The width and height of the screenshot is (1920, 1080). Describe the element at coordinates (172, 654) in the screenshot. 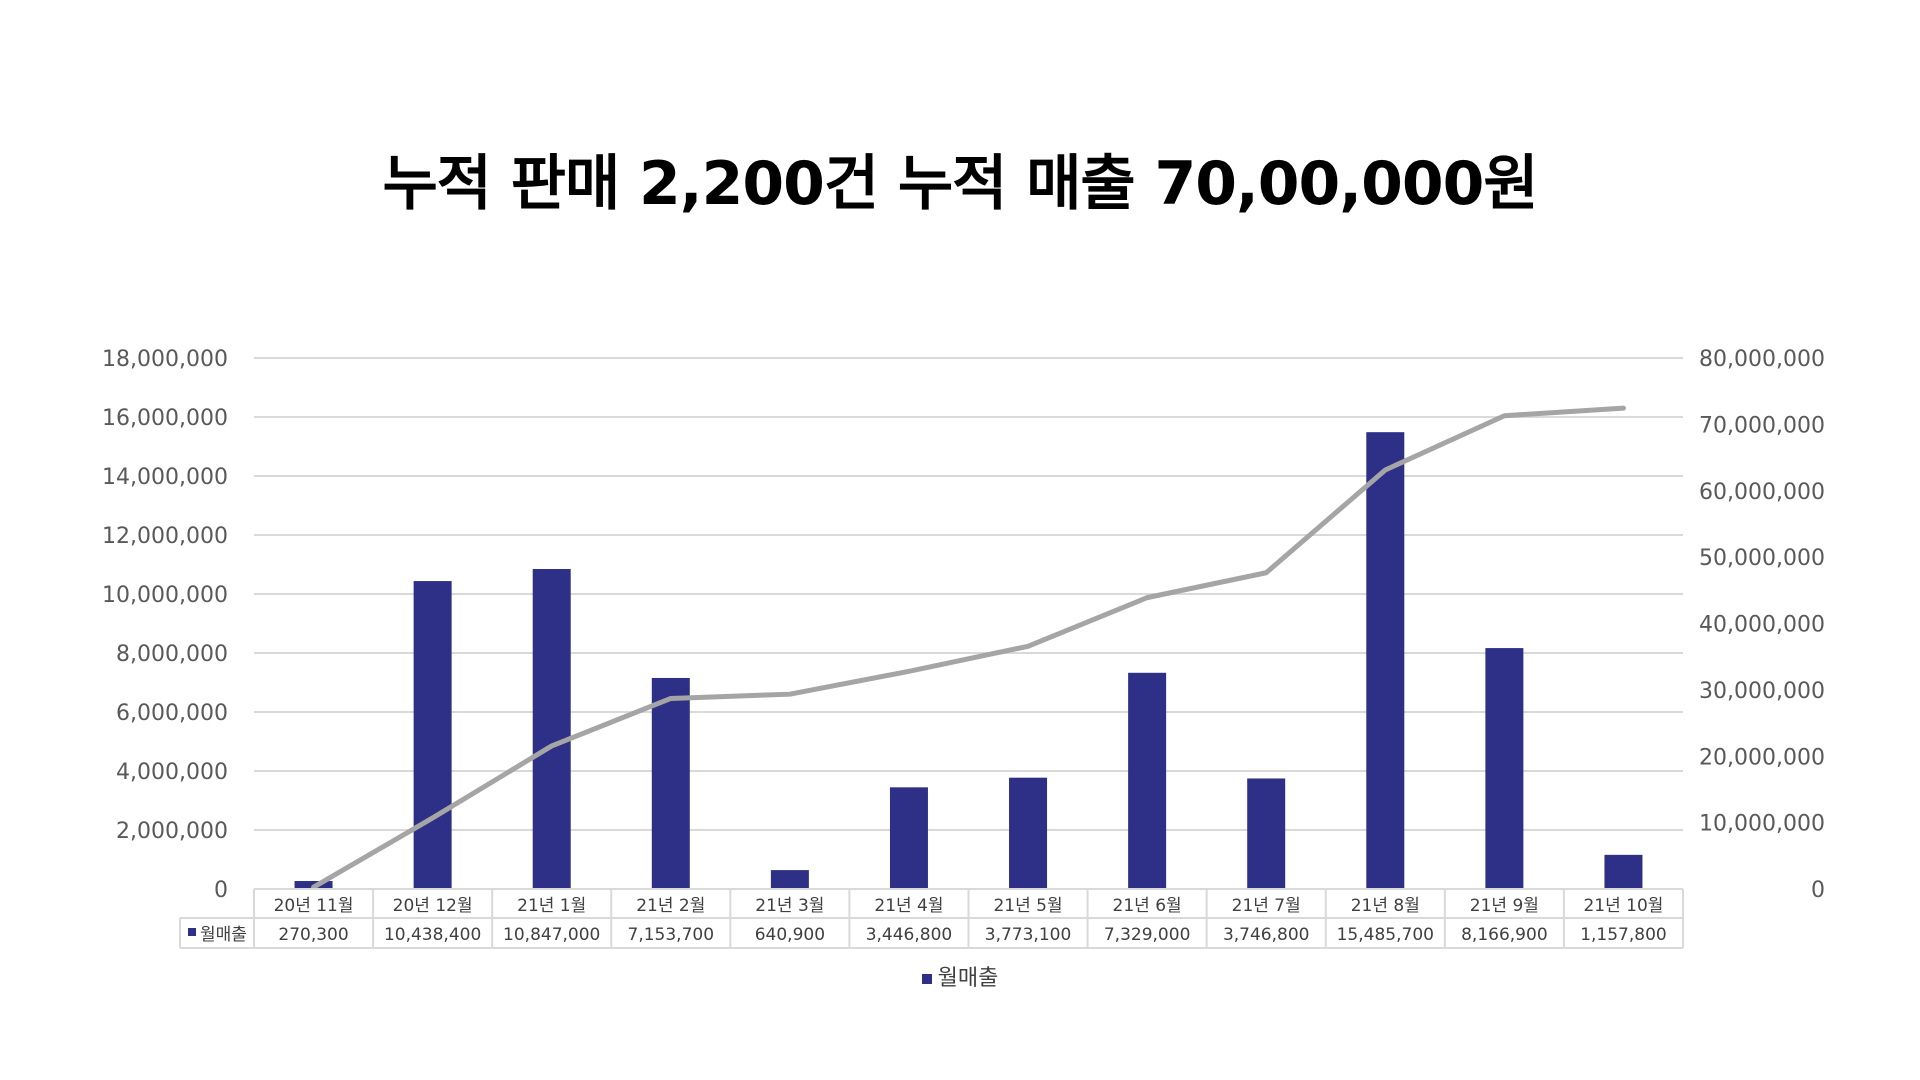

I see `left-tick-label: 8,000,000` at that location.